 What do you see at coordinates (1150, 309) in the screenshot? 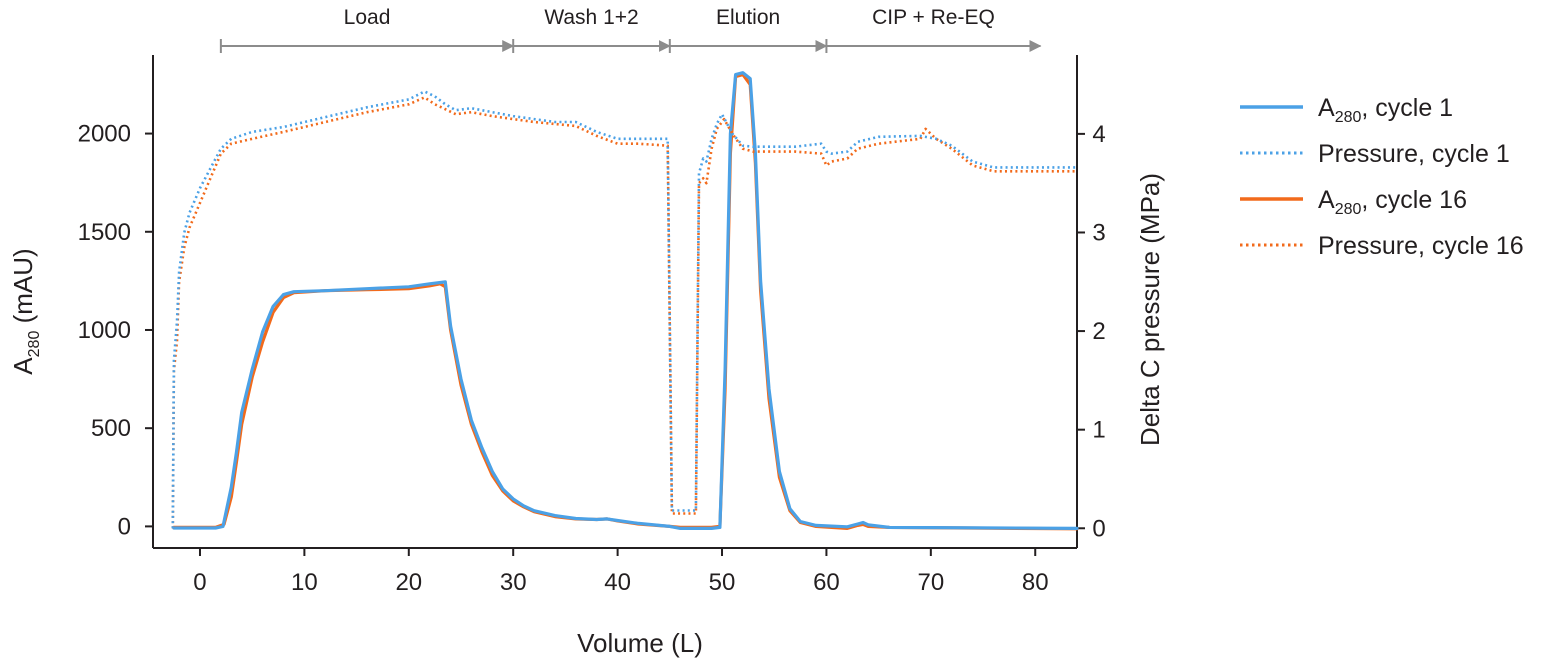
I see `y2-axis-title: Delta C pressure (MPa)` at bounding box center [1150, 309].